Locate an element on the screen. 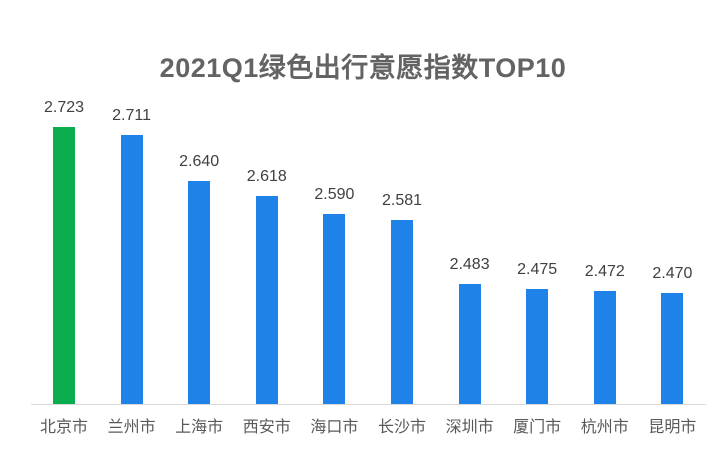 The width and height of the screenshot is (726, 468). x-axis-category-label: 西安市 is located at coordinates (266, 427).